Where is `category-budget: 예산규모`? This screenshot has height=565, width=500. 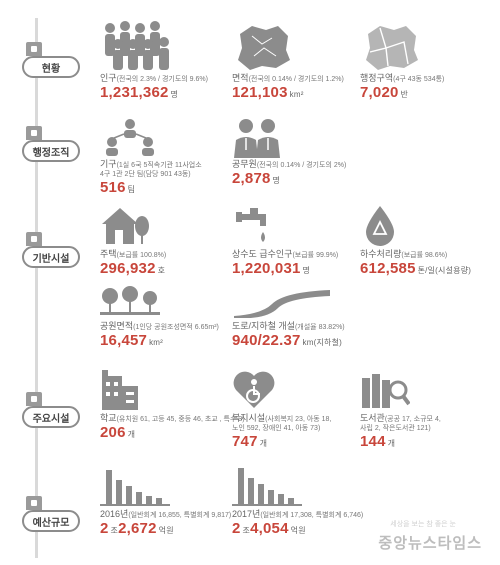 category-budget: 예산규모 is located at coordinates (51, 514).